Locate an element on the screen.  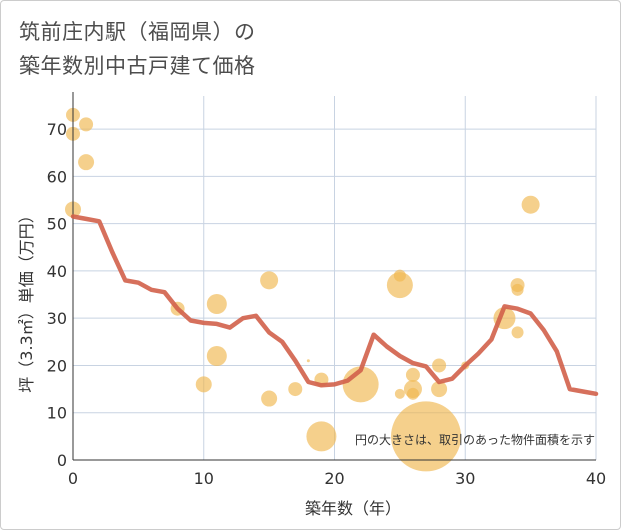
chart-title-line1: 筑前庄内駅（福岡県）の is located at coordinates (137, 32).